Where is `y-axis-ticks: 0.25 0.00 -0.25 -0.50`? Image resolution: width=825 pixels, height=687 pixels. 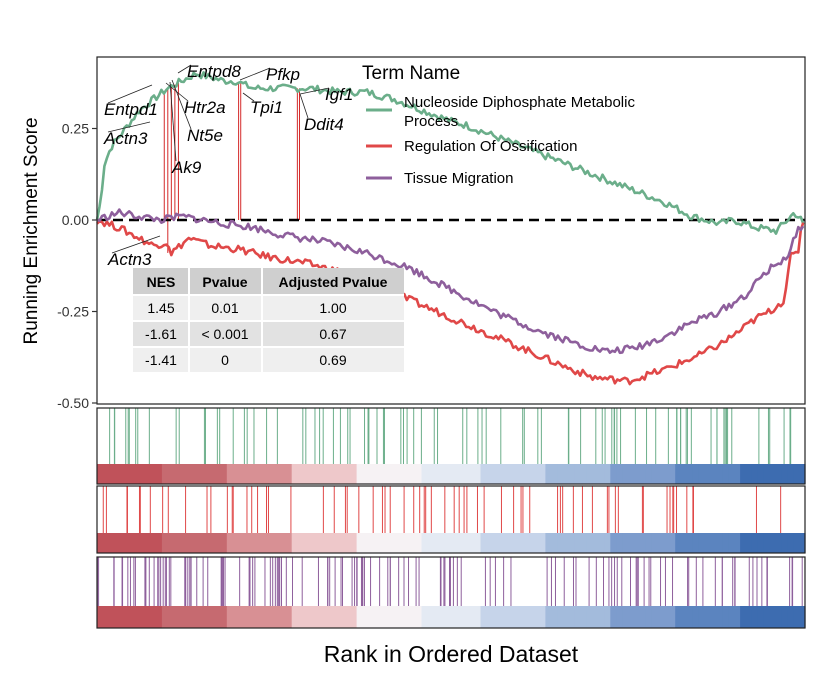 y-axis-ticks: 0.25 0.00 -0.25 -0.50 is located at coordinates (77, 266).